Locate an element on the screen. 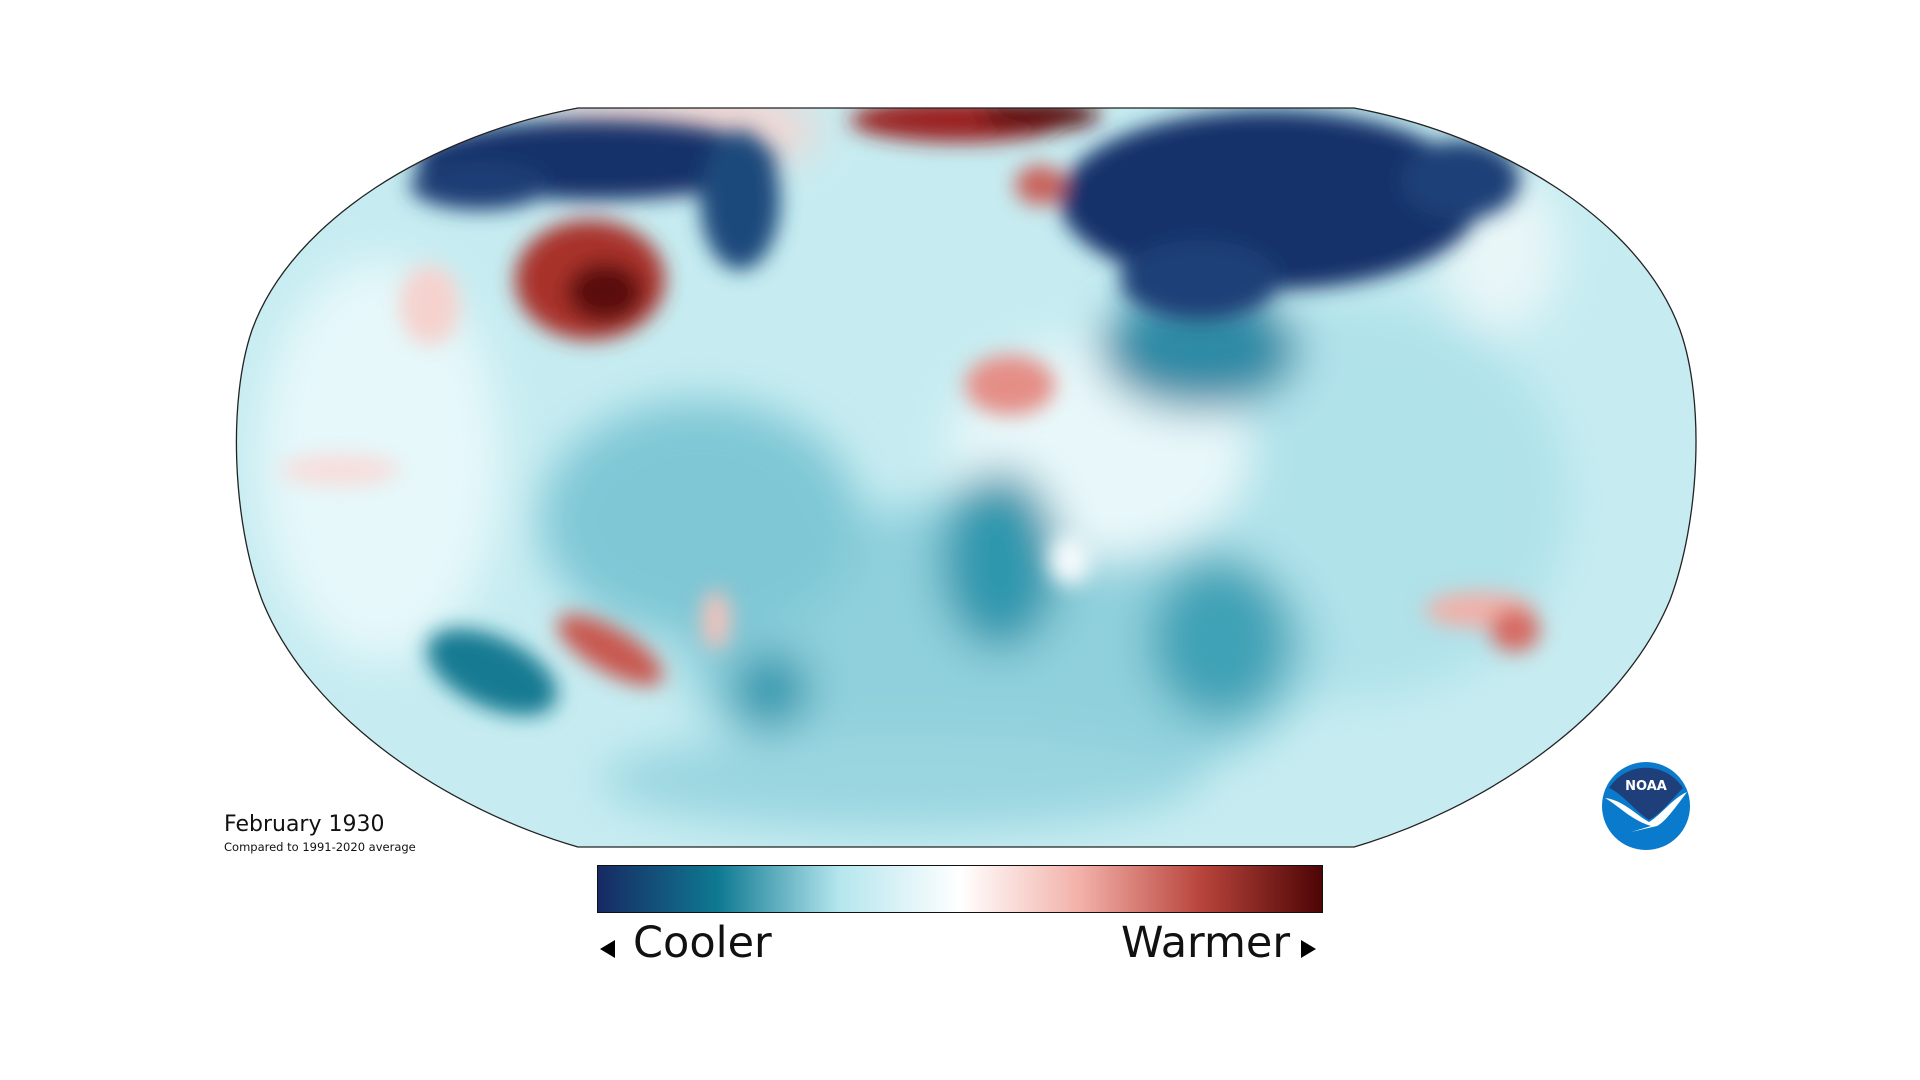 This screenshot has width=1920, height=1080. warmer-label: Warmer is located at coordinates (1205, 943).